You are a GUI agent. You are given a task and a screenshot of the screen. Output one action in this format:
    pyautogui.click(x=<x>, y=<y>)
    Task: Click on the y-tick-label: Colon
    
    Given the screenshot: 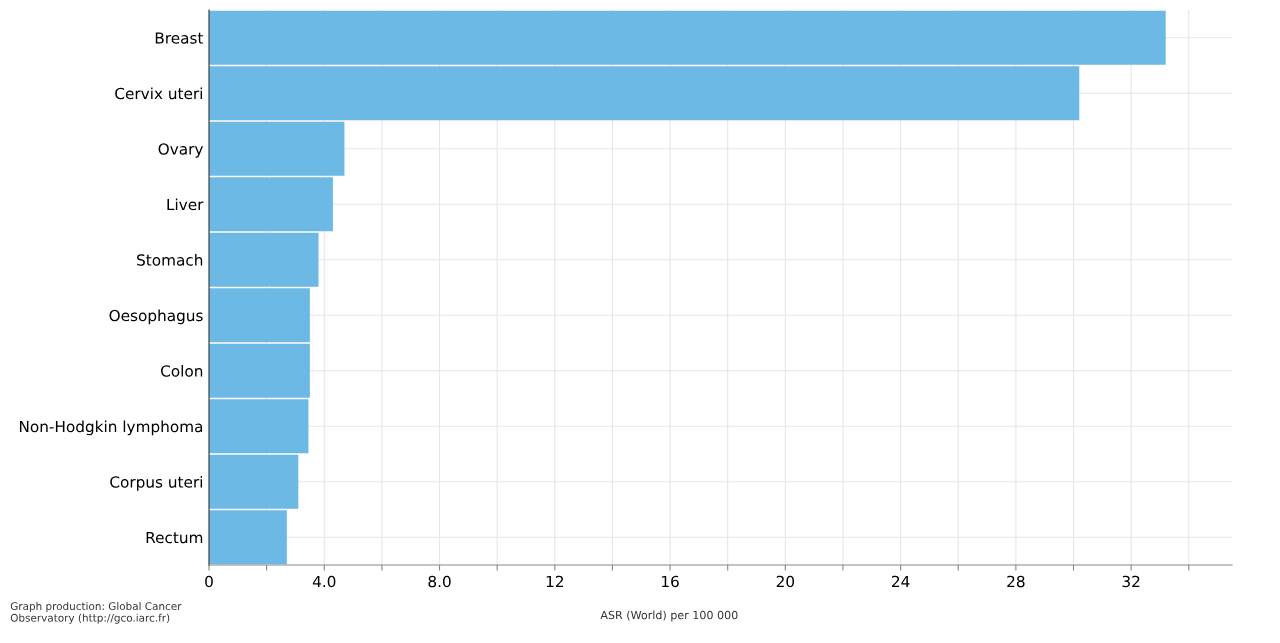 What is the action you would take?
    pyautogui.click(x=182, y=370)
    